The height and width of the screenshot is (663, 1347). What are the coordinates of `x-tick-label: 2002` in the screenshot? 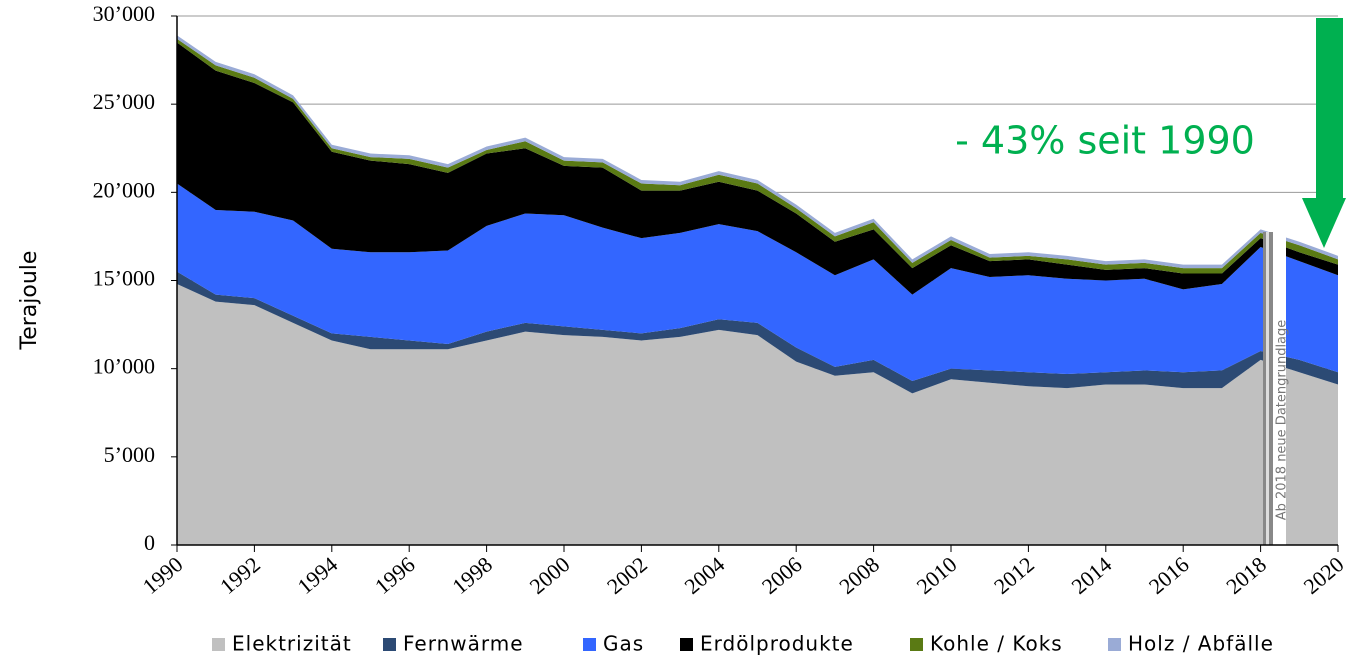 It's located at (627, 575).